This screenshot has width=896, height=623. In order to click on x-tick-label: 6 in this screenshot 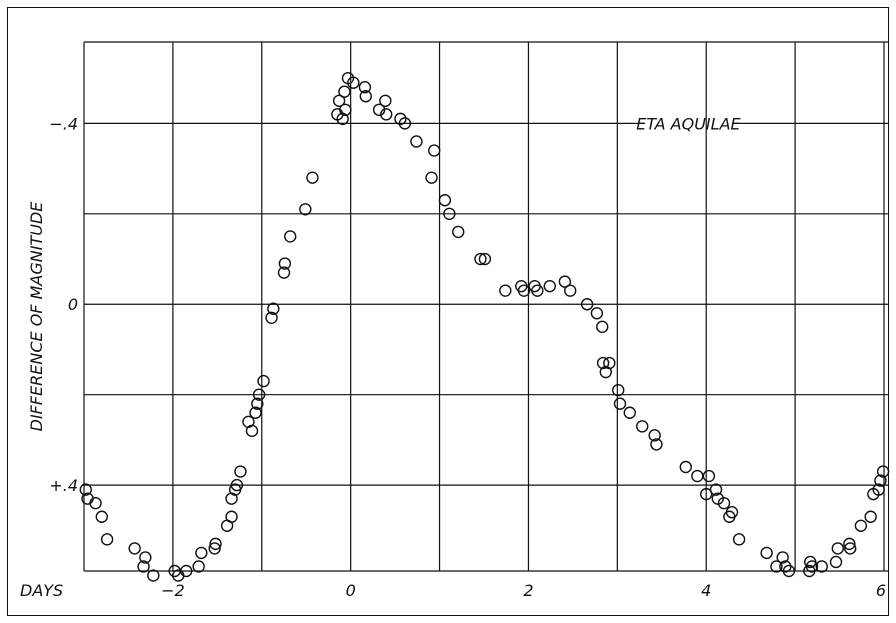, I will do `click(881, 590)`.